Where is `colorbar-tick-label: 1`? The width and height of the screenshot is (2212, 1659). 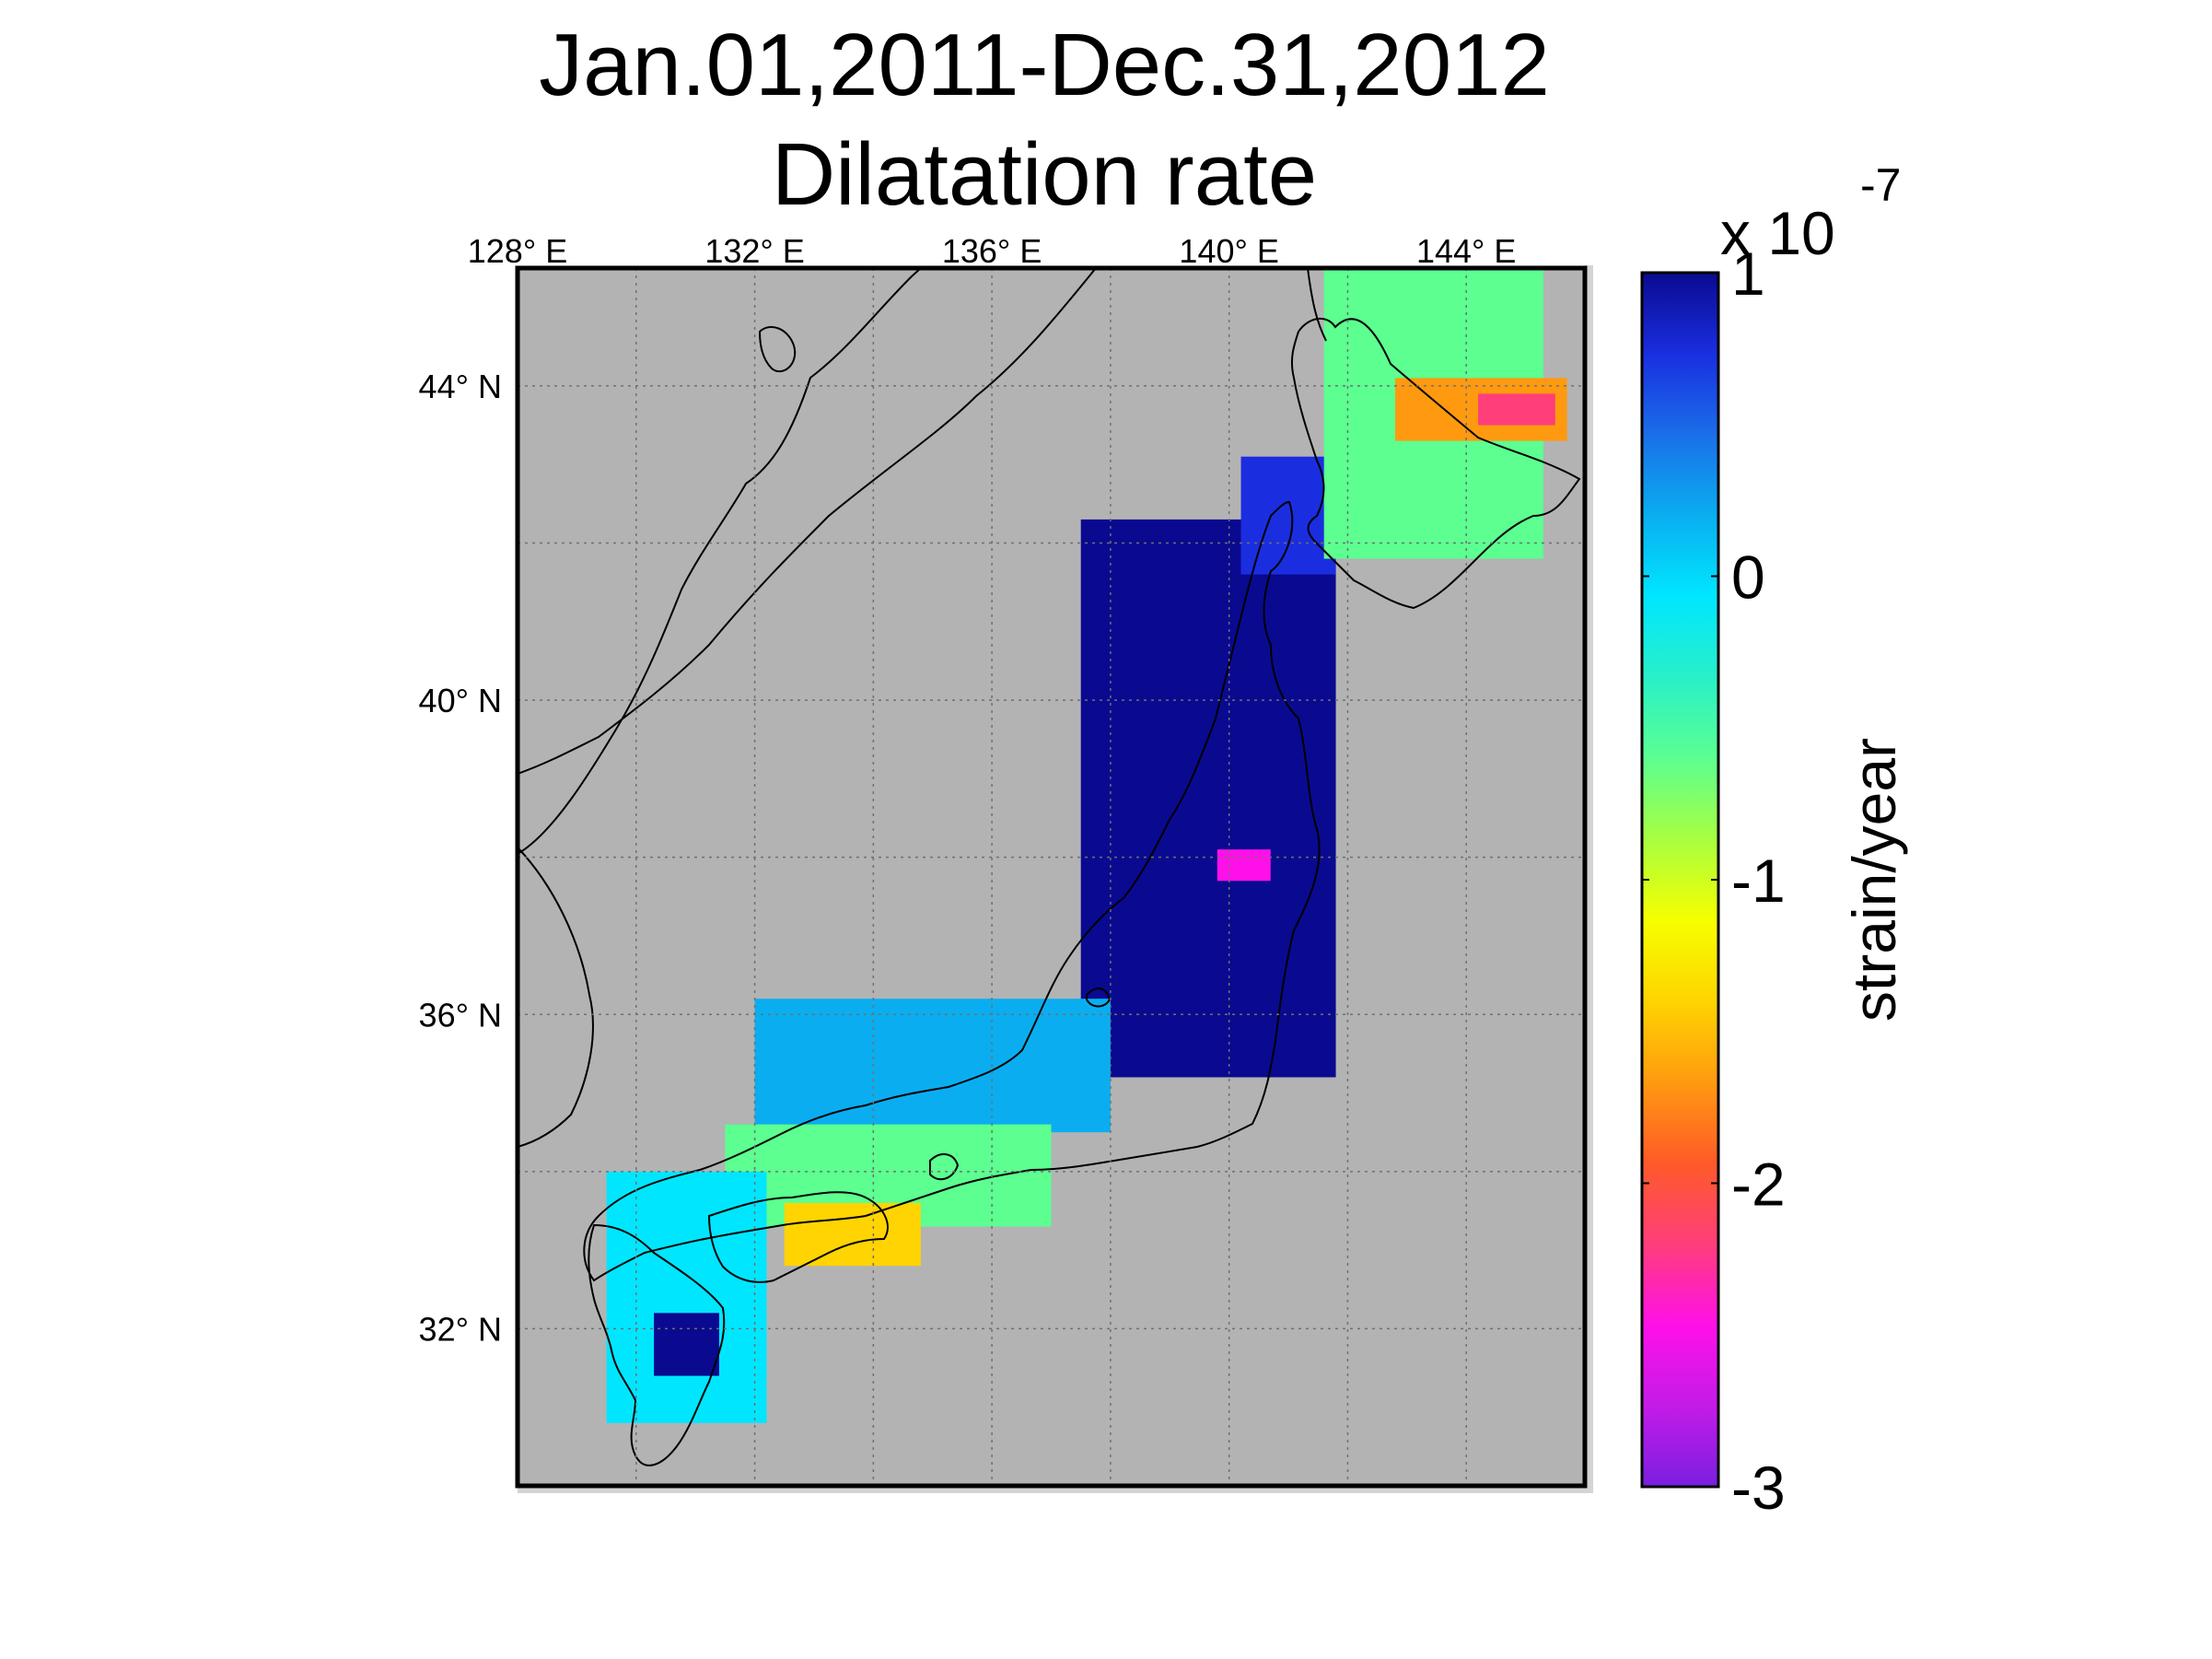 colorbar-tick-label: 1 is located at coordinates (1748, 274).